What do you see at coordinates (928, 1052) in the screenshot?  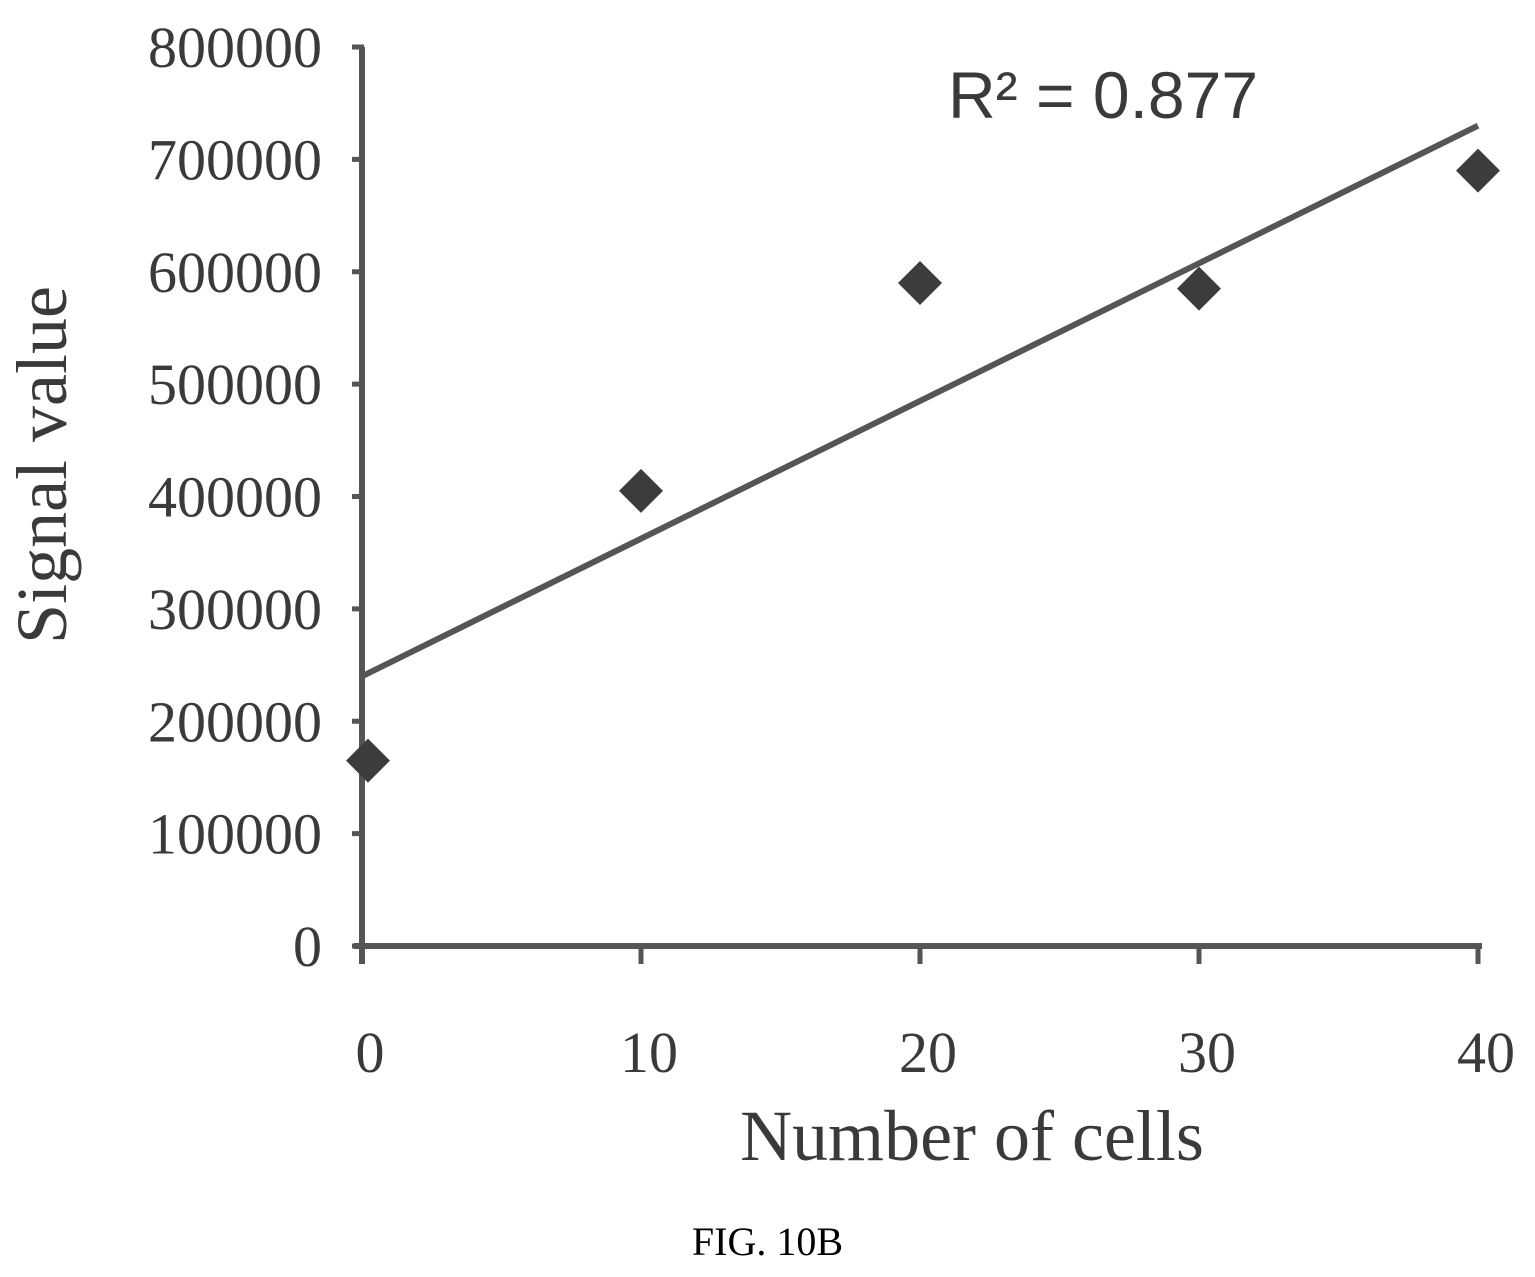 I see `x-tick-label: 20` at bounding box center [928, 1052].